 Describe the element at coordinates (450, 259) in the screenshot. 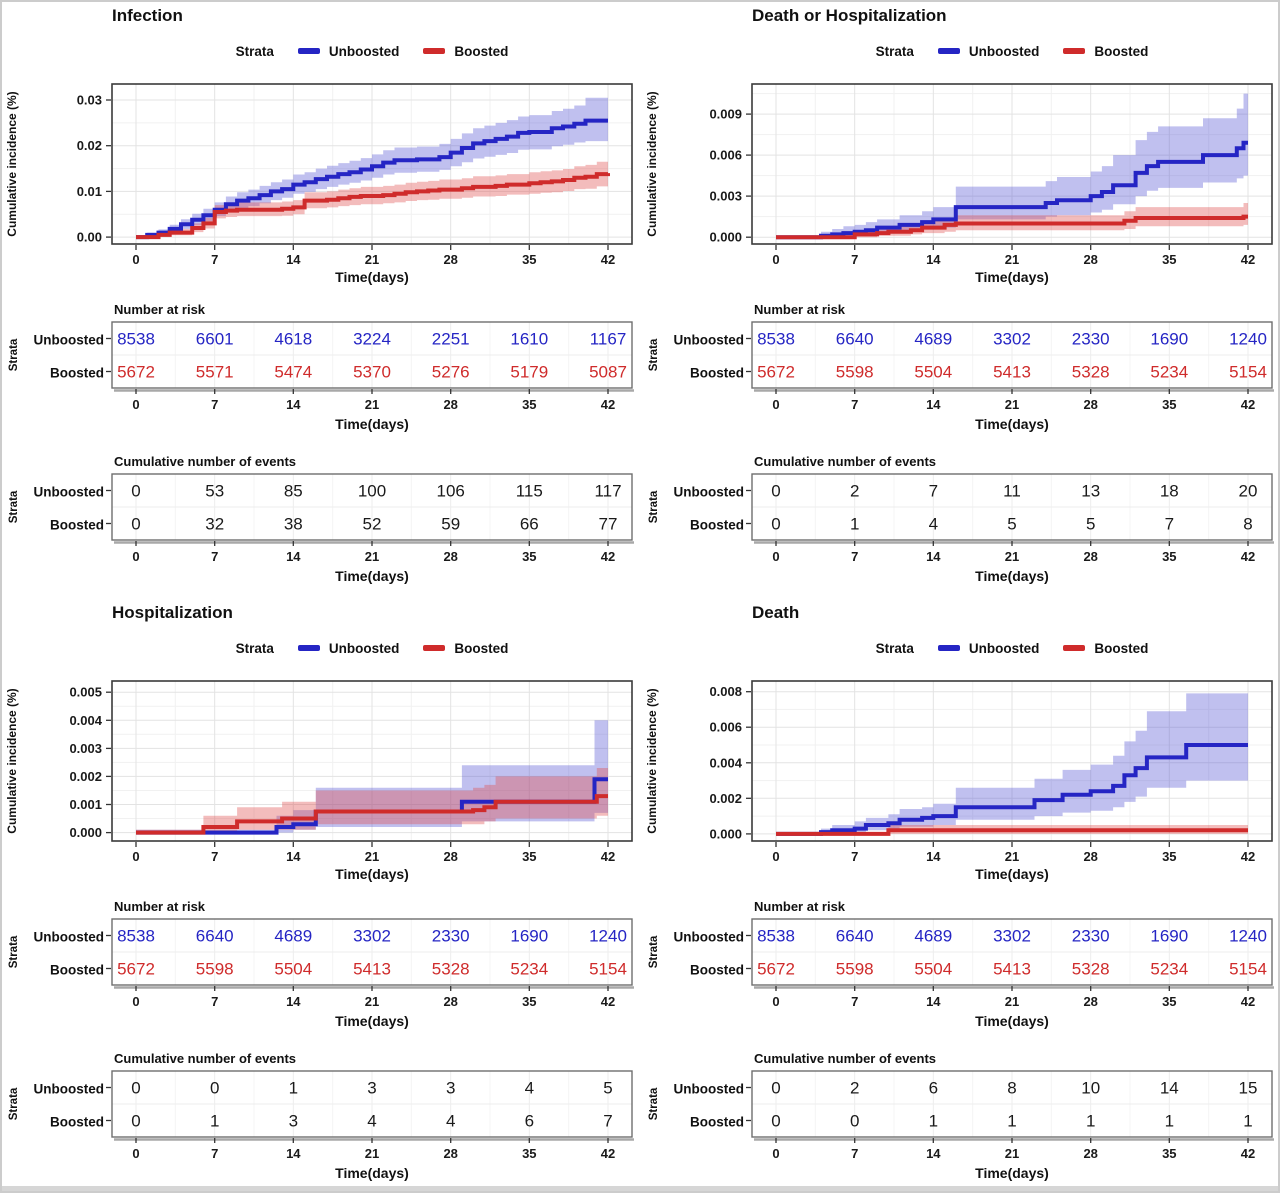

I see `x-tick-label: 28` at that location.